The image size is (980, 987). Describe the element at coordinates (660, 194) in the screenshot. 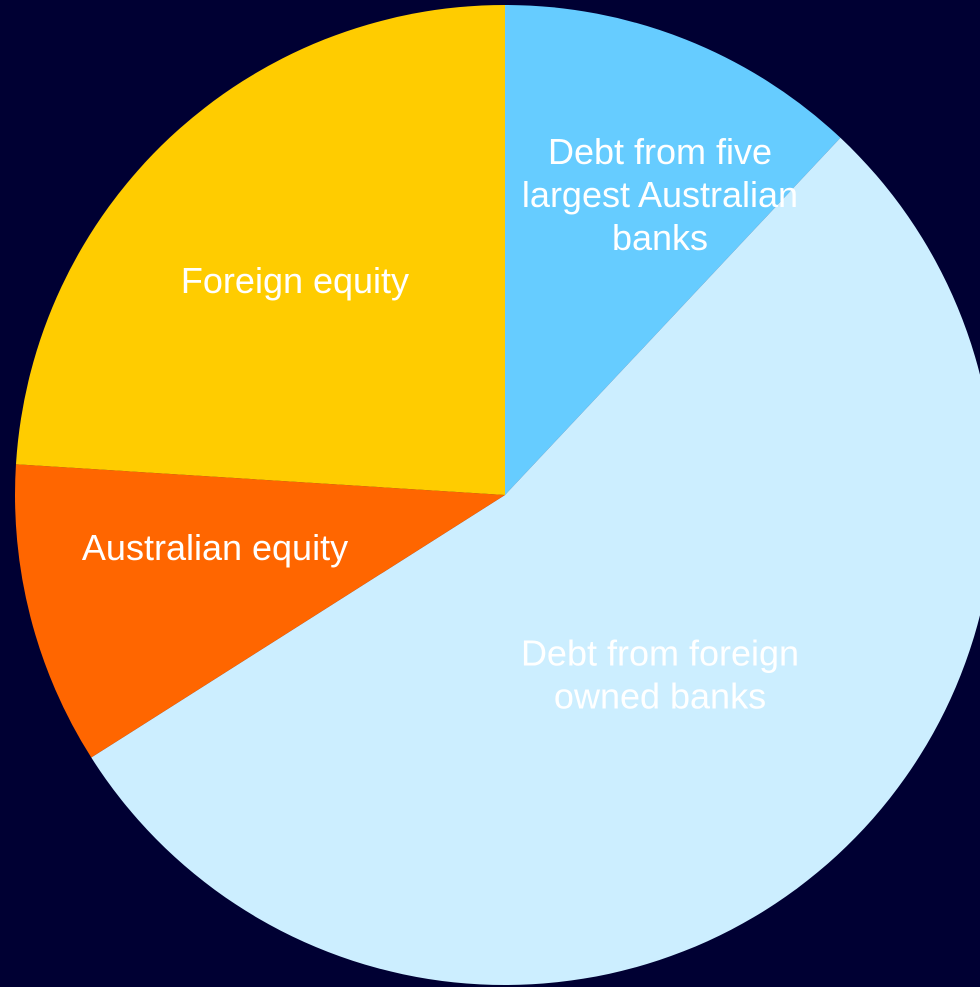

I see `slice-label: Debt from five largest Australian banks` at that location.